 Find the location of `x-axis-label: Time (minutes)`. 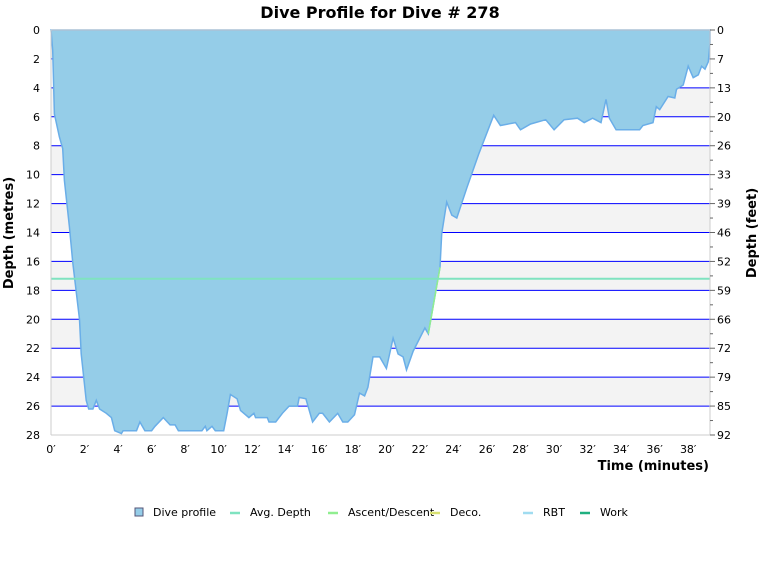

x-axis-label: Time (minutes) is located at coordinates (653, 466).